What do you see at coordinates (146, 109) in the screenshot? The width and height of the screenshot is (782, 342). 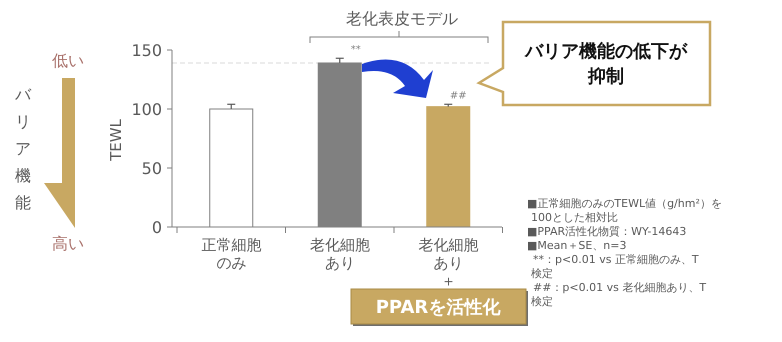 I see `y-tick-label: 100` at bounding box center [146, 109].